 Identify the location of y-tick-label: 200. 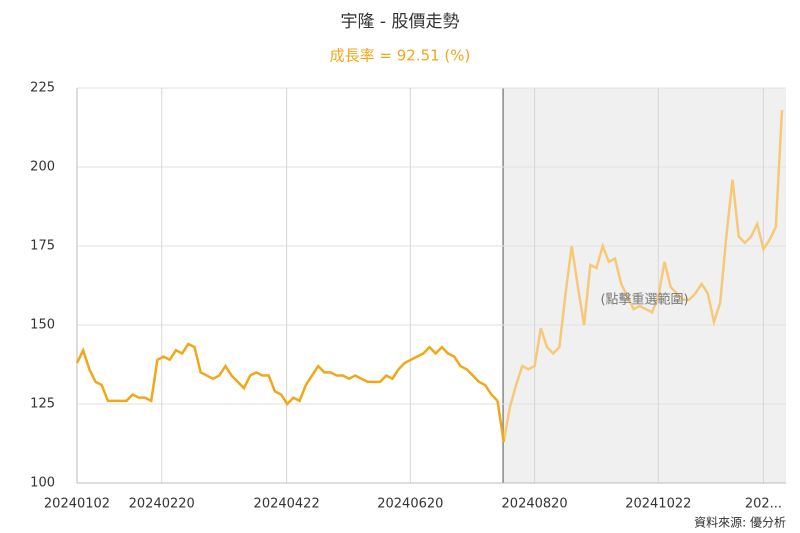
(42, 167).